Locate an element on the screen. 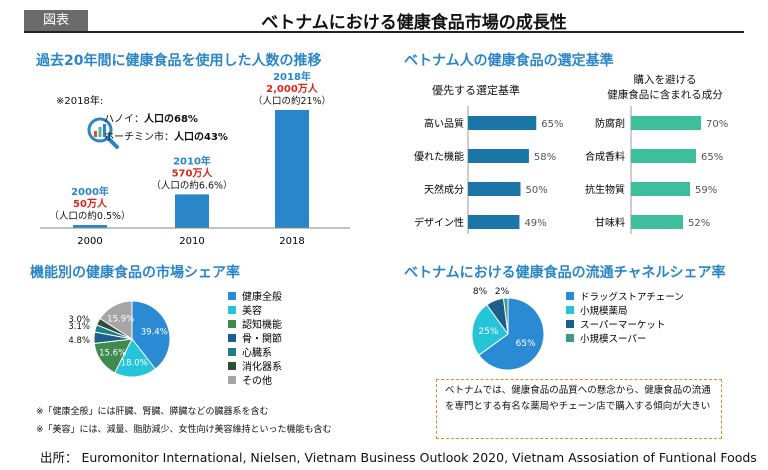 This screenshot has width=768, height=470. analytics-magnifier-icon is located at coordinates (103, 133).